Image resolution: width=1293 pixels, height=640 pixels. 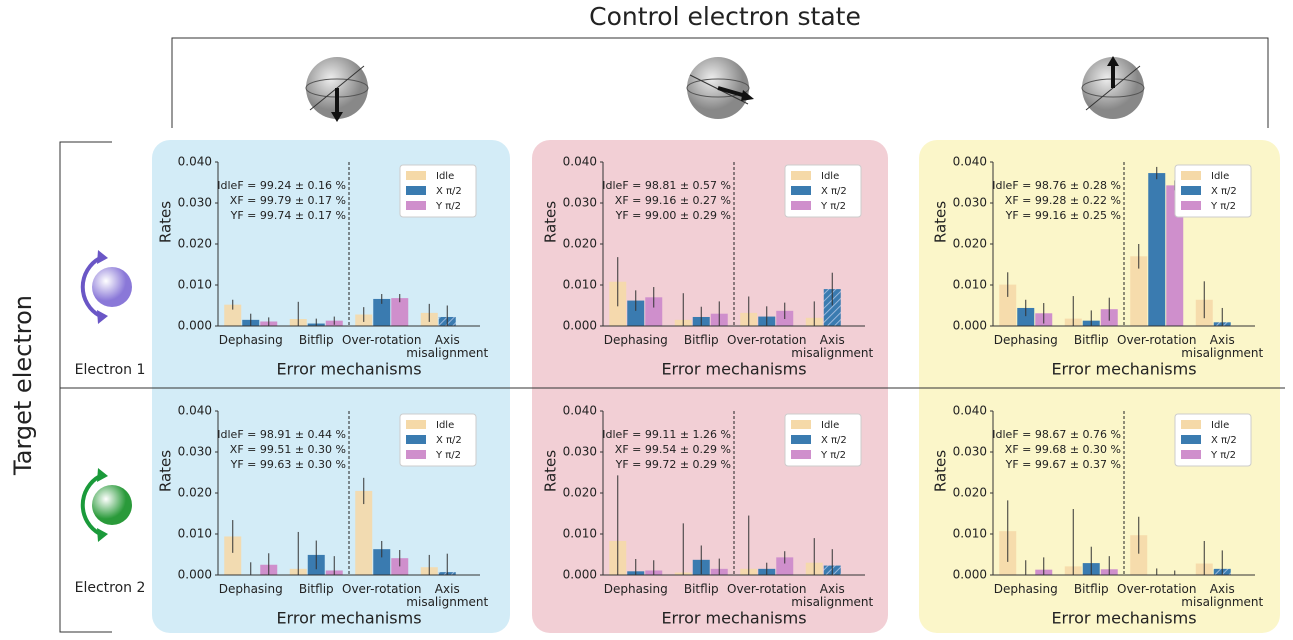 What do you see at coordinates (673, 200) in the screenshot?
I see `annotation: XF = 99.16 ± 0.27 %` at bounding box center [673, 200].